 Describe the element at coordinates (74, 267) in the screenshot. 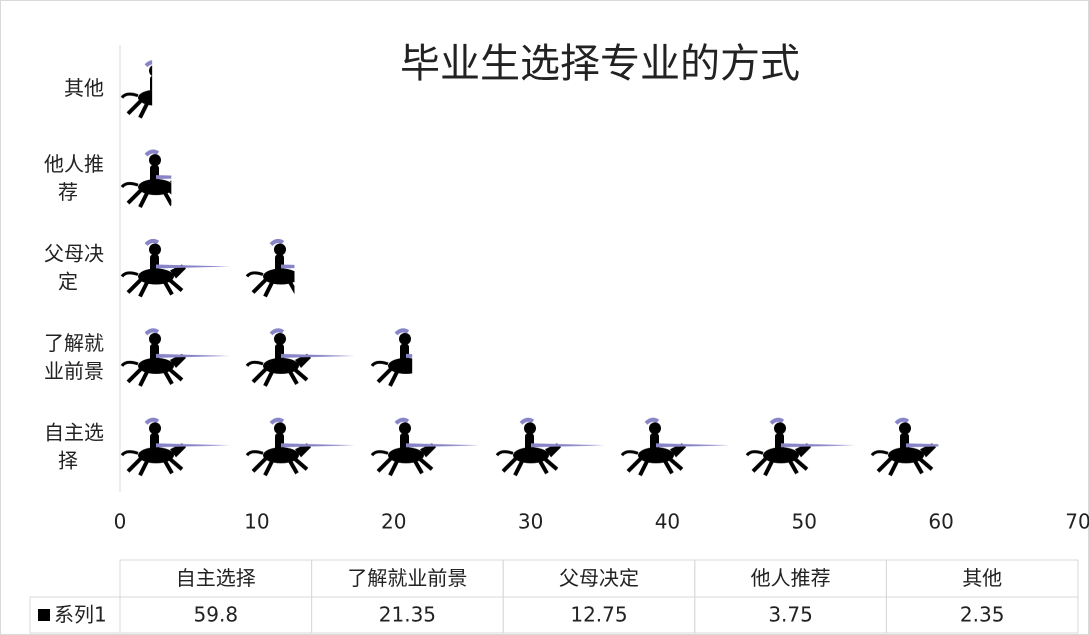

I see `y-tick-label: 父母决定` at that location.